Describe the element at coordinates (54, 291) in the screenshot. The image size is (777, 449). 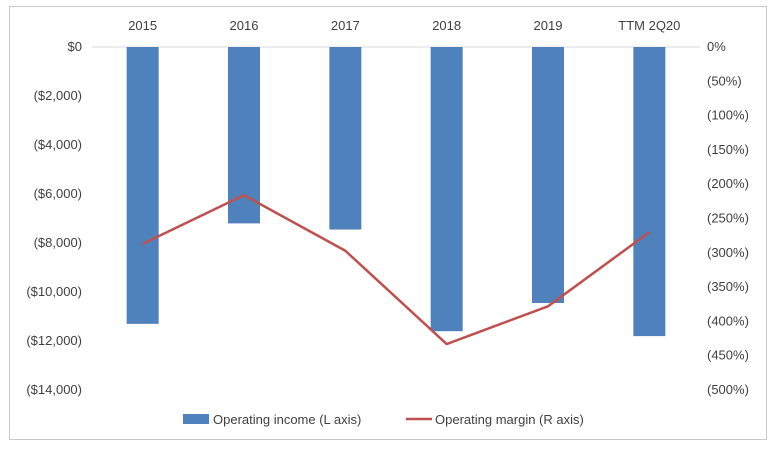
I see `left-axis-tick-label: ($10,000)` at that location.